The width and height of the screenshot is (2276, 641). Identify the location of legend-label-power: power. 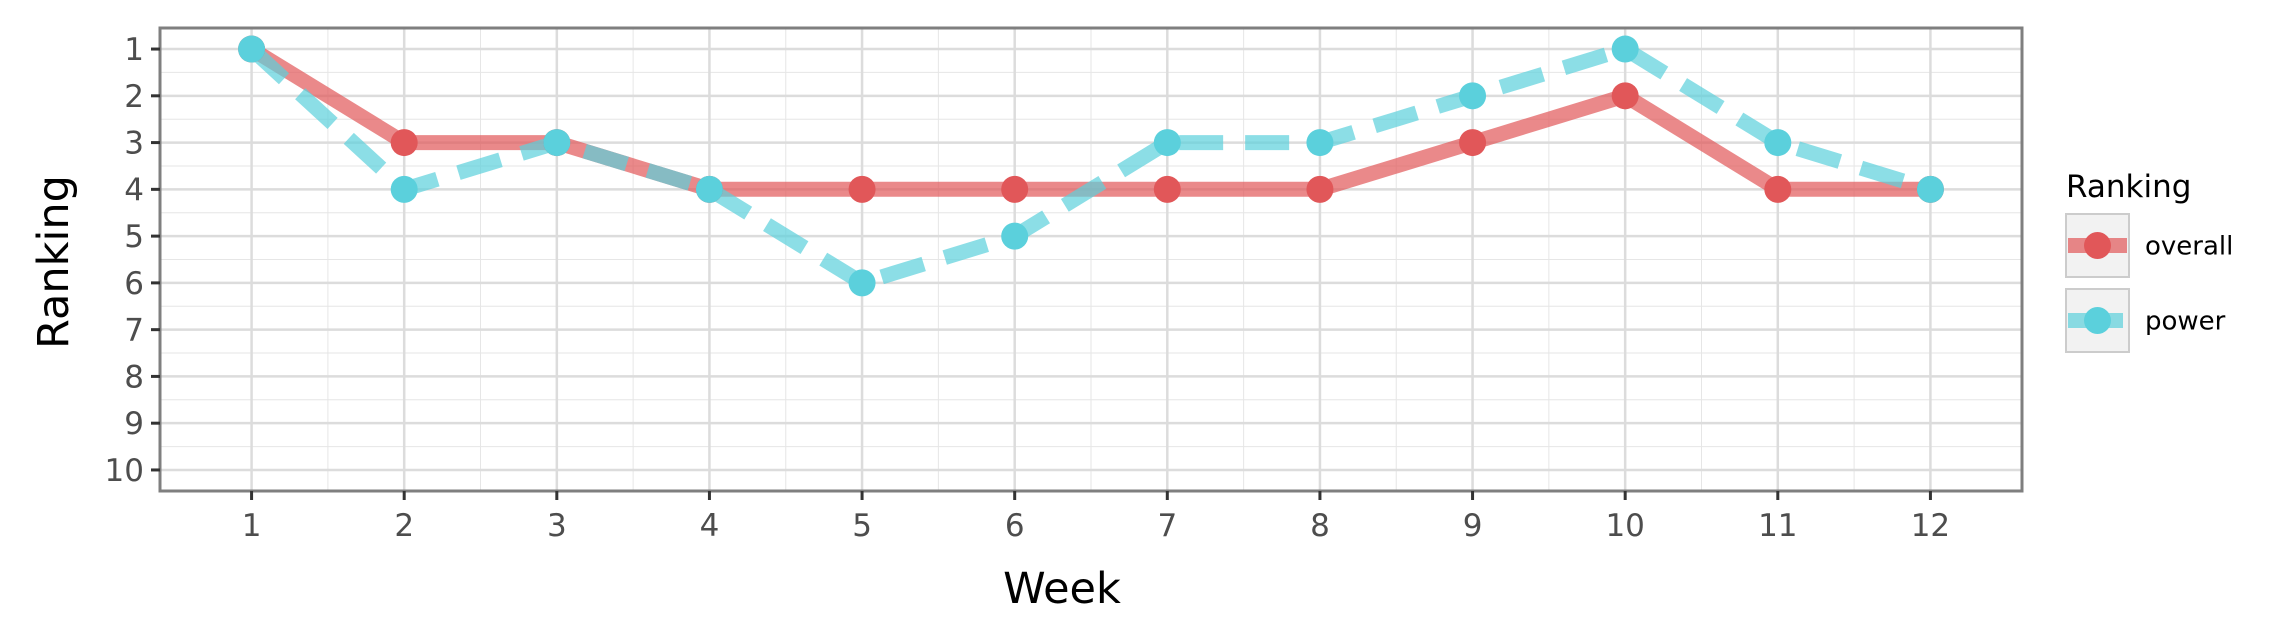
(2185, 322).